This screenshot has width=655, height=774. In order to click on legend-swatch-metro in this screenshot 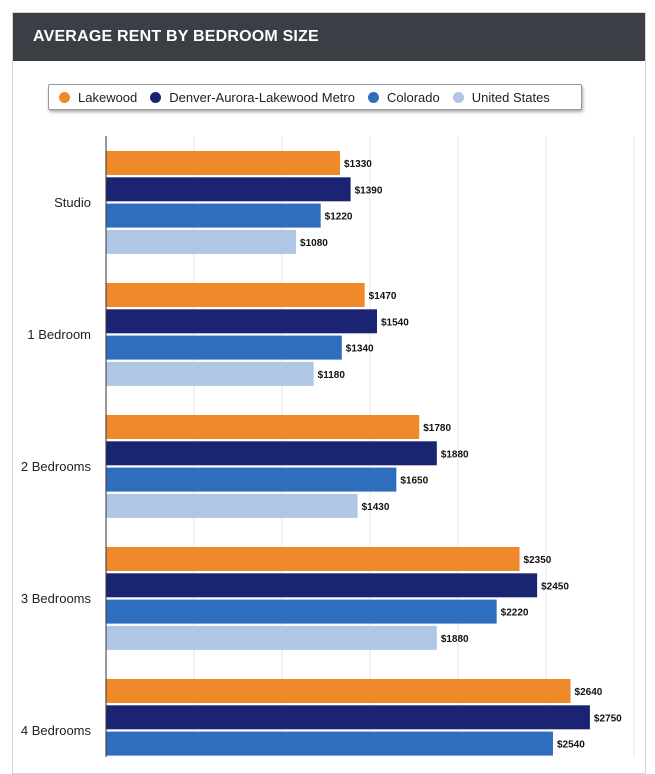, I will do `click(156, 97)`.